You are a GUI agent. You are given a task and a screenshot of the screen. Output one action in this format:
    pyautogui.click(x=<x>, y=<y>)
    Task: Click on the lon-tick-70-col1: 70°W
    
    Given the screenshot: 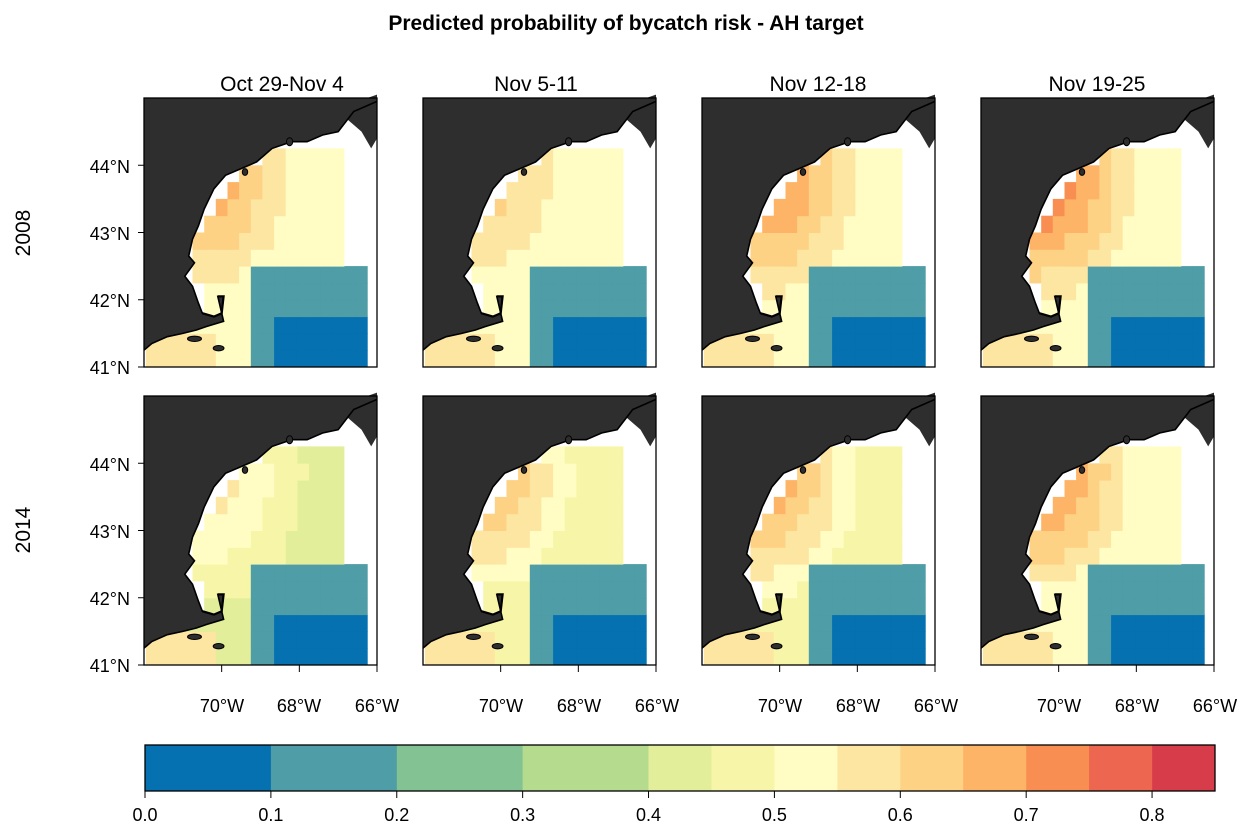 What is the action you would take?
    pyautogui.click(x=222, y=706)
    